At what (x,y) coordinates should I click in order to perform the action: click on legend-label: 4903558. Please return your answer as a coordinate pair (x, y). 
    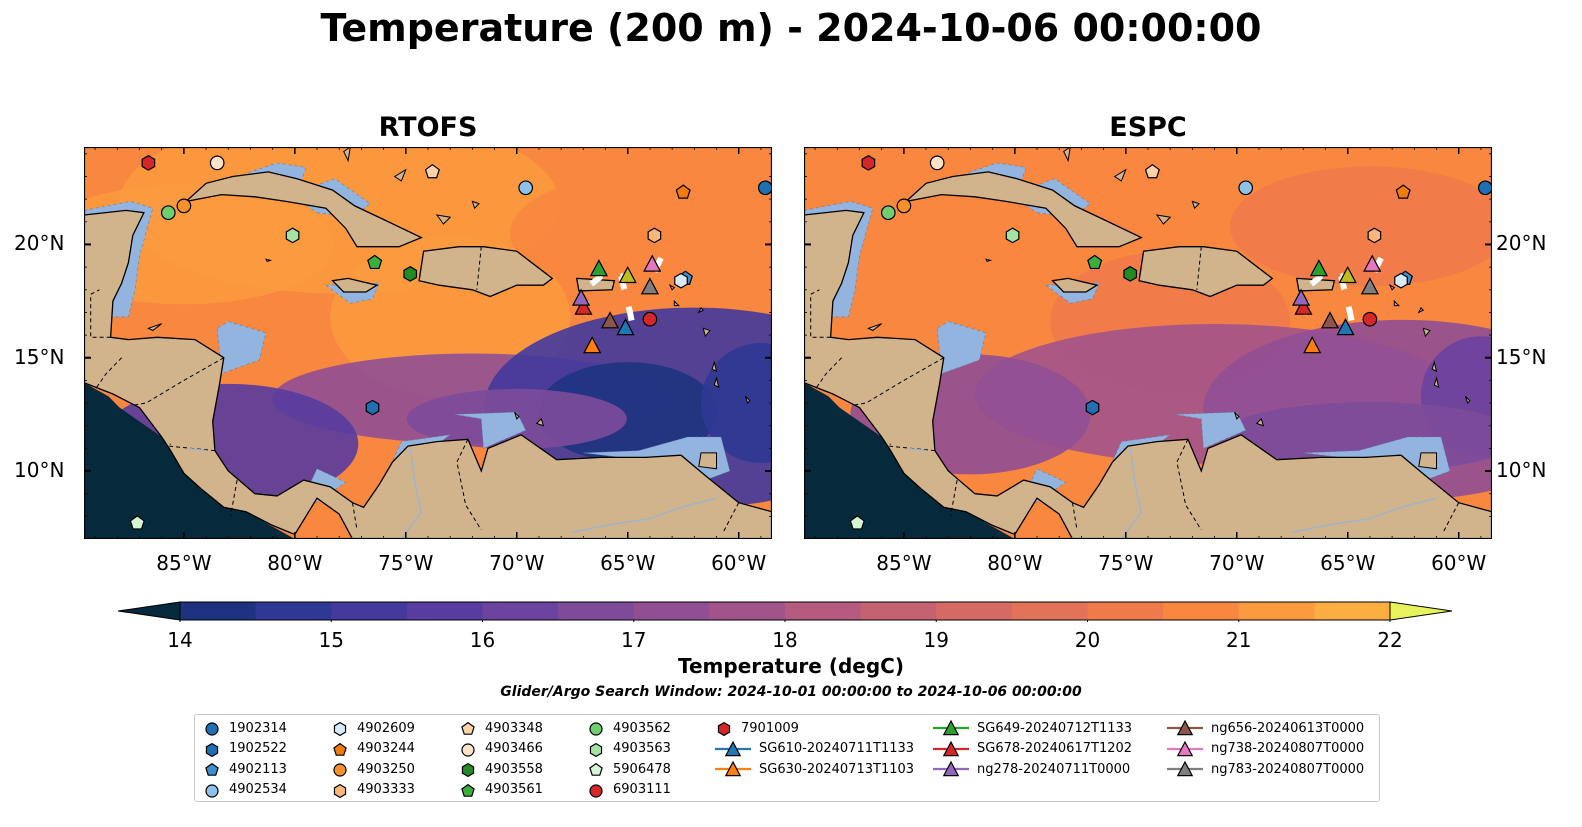
    Looking at the image, I should click on (514, 769).